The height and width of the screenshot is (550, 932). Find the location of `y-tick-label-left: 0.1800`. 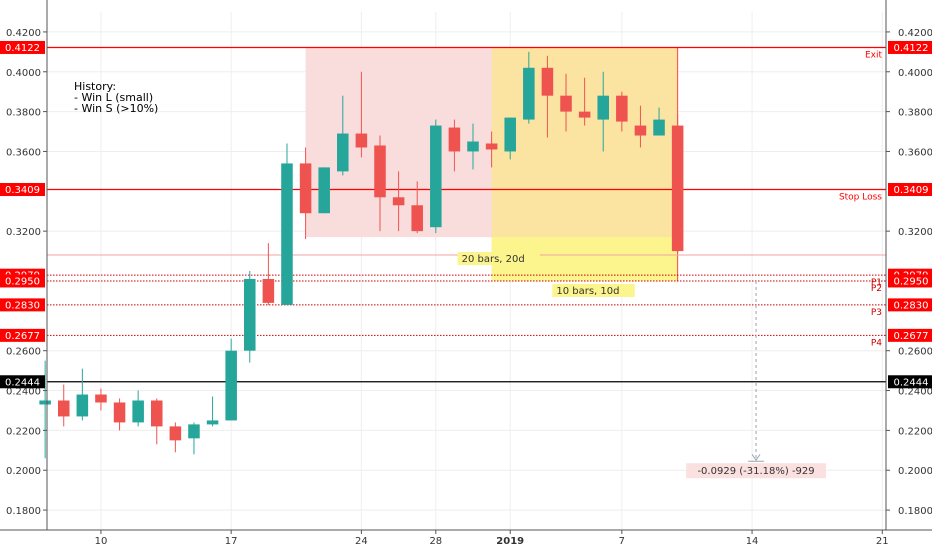

y-tick-label-left: 0.1800 is located at coordinates (23, 511).